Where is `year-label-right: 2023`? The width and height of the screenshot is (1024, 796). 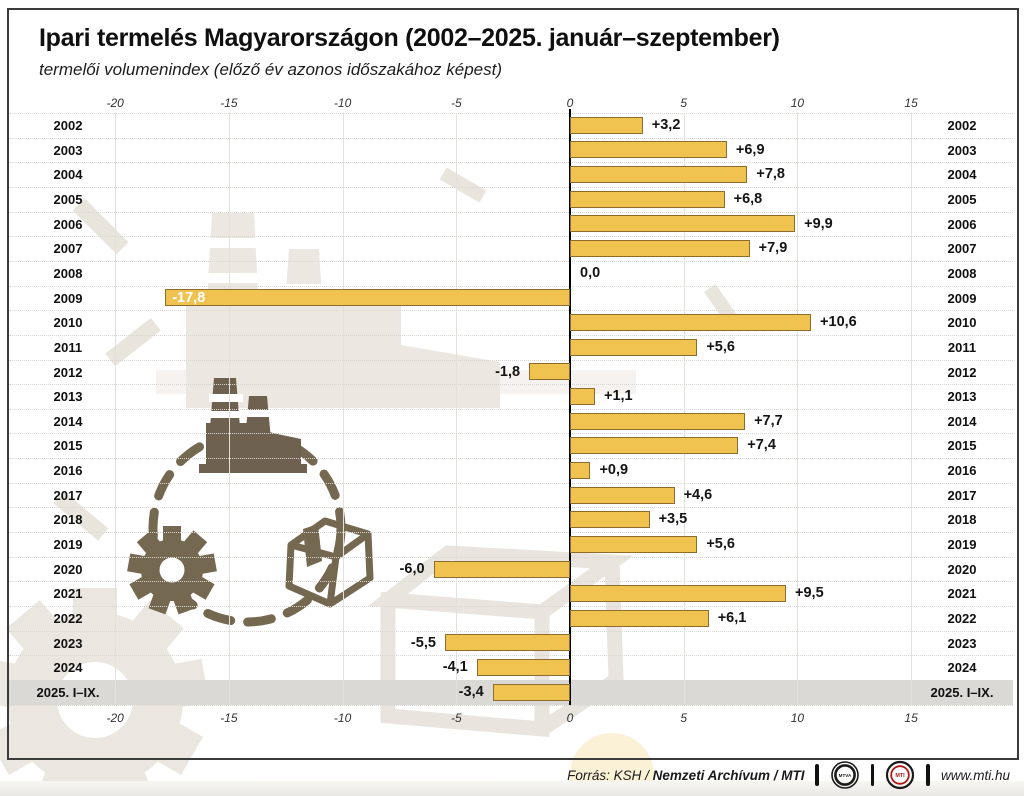
year-label-right: 2023 is located at coordinates (962, 643).